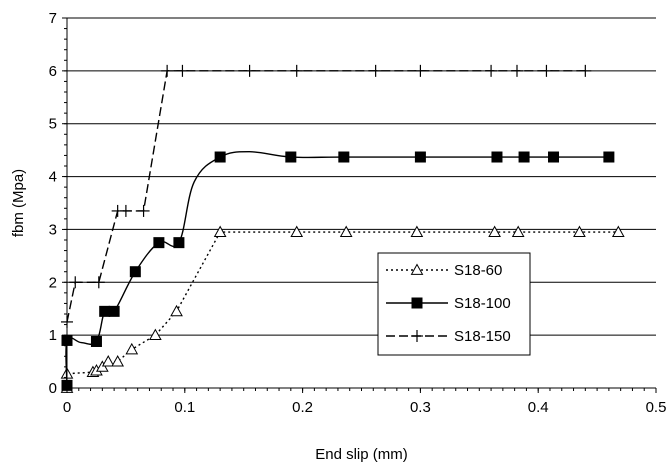  I want to click on y-tick-label: 3, so click(53, 229).